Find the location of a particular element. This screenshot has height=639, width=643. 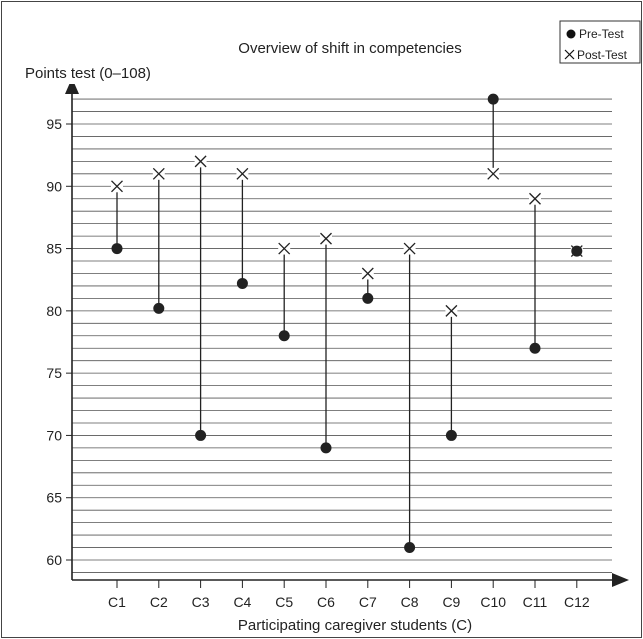

legend-label-pre-test: Pre-Test is located at coordinates (601, 34).